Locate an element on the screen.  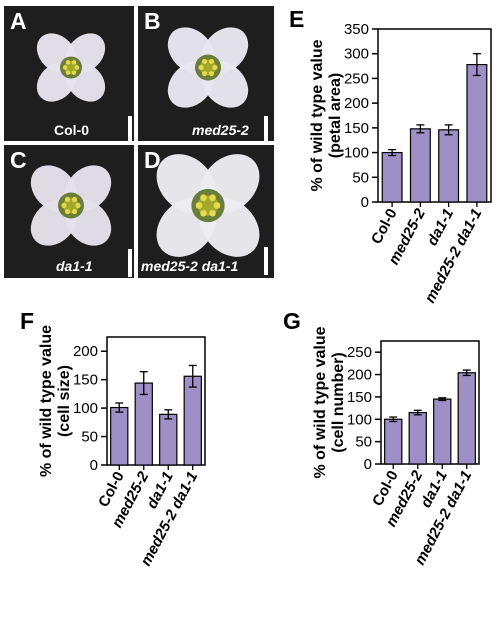
genotype-label-d: med25-2 da1-1 is located at coordinates (190, 266).